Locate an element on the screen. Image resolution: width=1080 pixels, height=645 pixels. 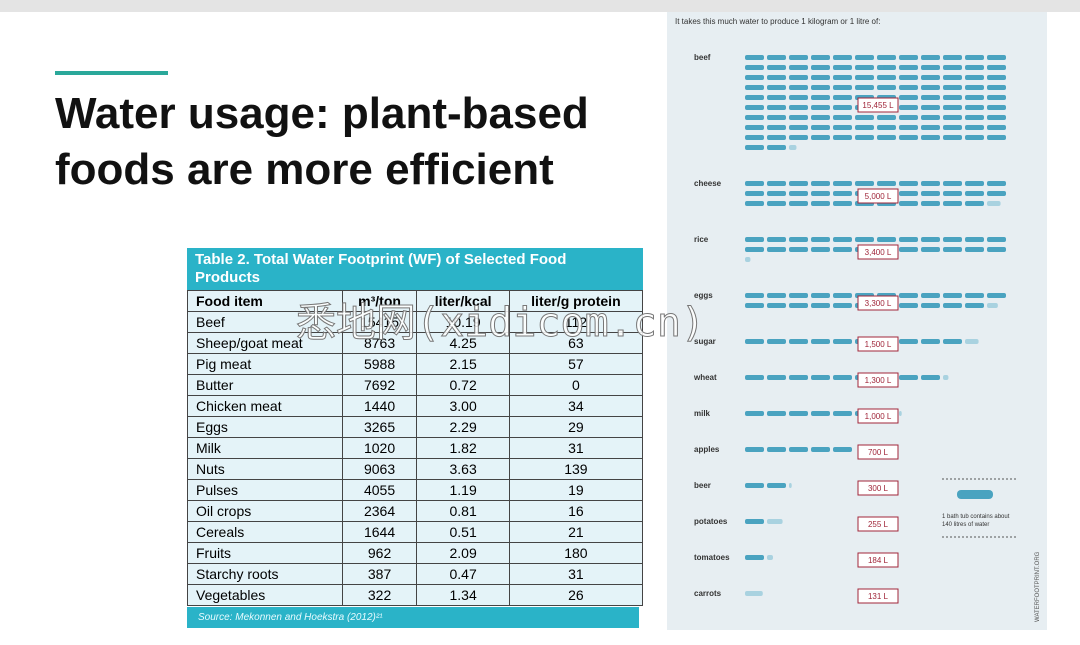
table-cell: 7692 is located at coordinates (379, 385).